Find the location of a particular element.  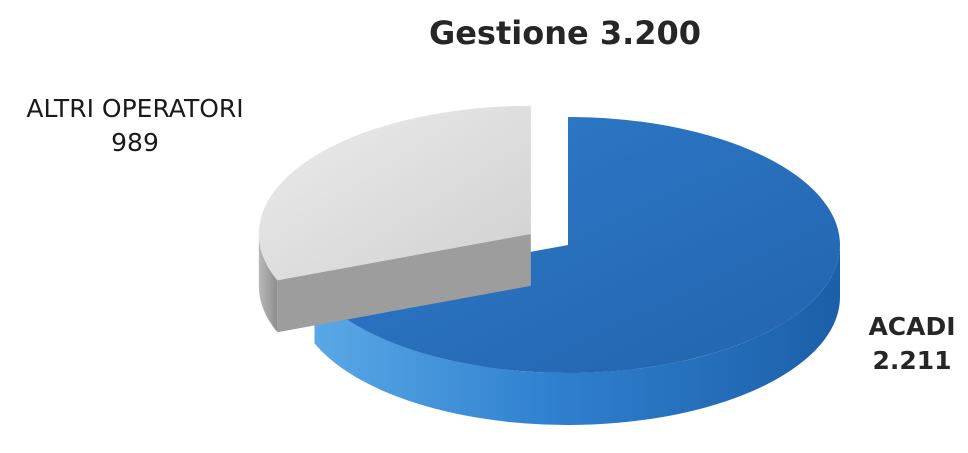

slice-label-value: 2.211 is located at coordinates (912, 360).